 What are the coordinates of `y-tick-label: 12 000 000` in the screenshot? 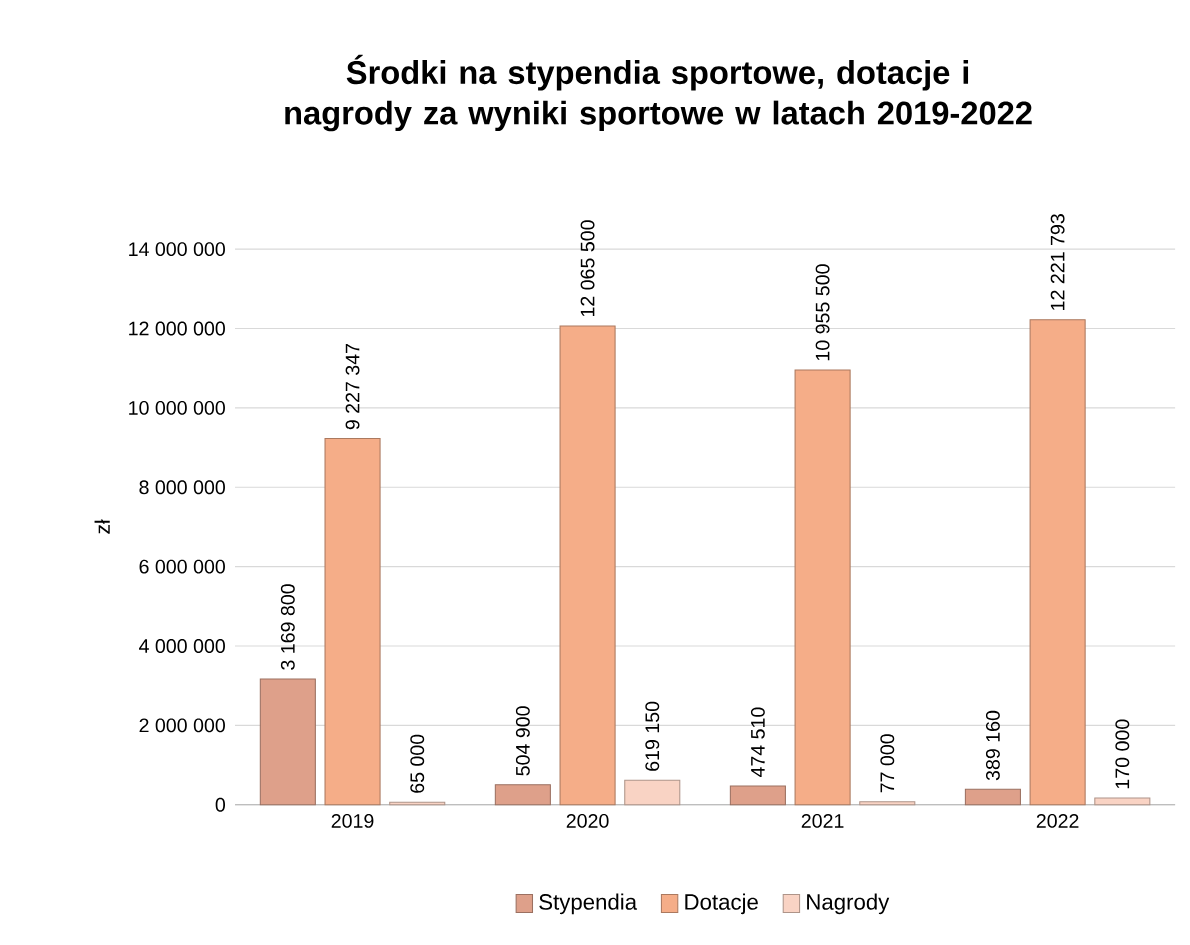 It's located at (177, 328).